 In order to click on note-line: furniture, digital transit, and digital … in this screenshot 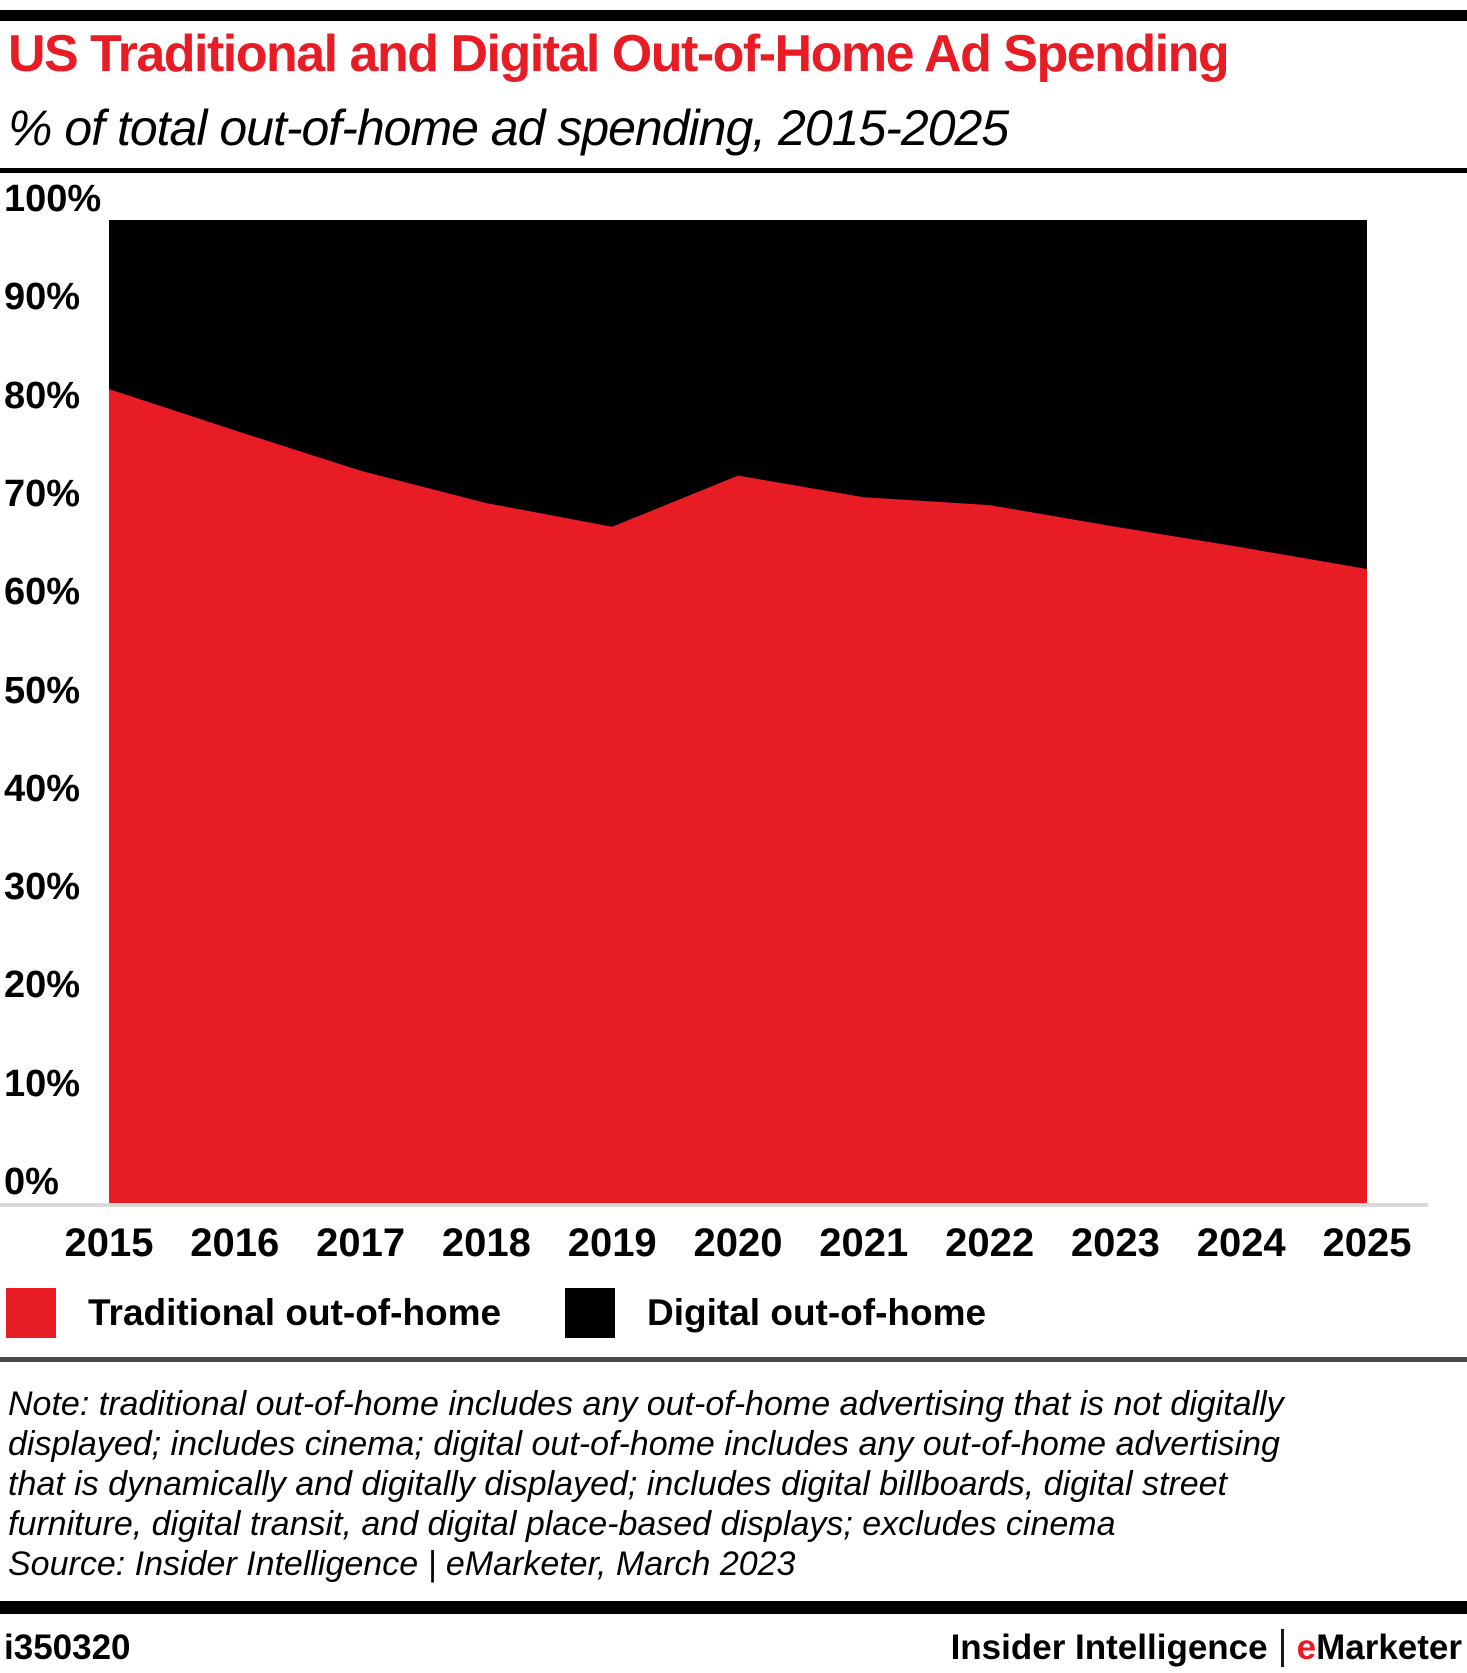, I will do `click(562, 1524)`.